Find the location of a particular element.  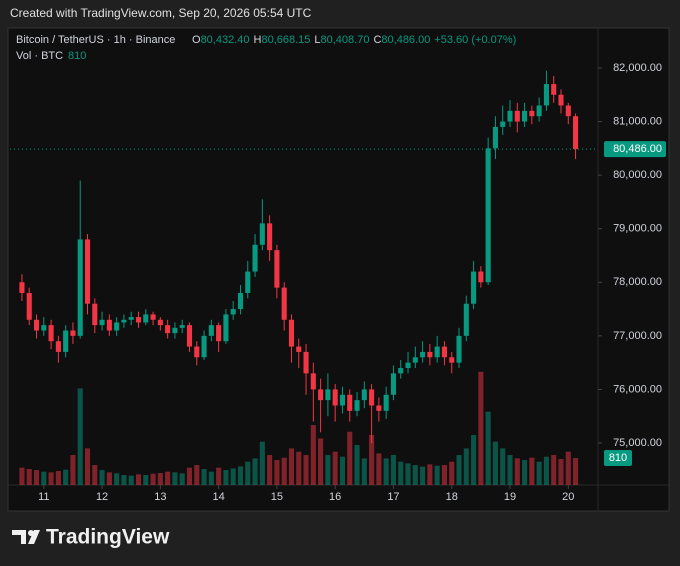

y-tick-label: 76,000.00 is located at coordinates (637, 389).